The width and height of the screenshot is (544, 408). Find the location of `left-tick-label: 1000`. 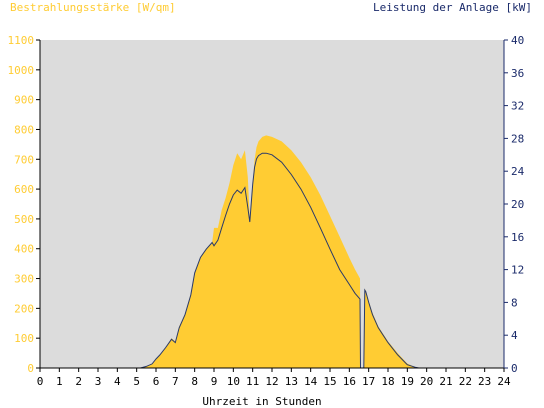

left-tick-label: 1000 is located at coordinates (21, 70).